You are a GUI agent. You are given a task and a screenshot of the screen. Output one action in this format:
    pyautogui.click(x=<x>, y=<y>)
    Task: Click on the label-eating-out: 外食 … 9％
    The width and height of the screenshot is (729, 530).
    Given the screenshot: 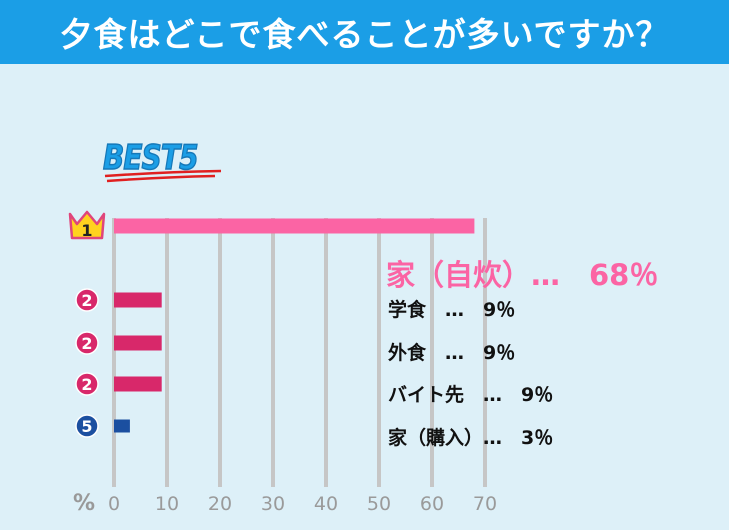 What is the action you would take?
    pyautogui.click(x=452, y=353)
    